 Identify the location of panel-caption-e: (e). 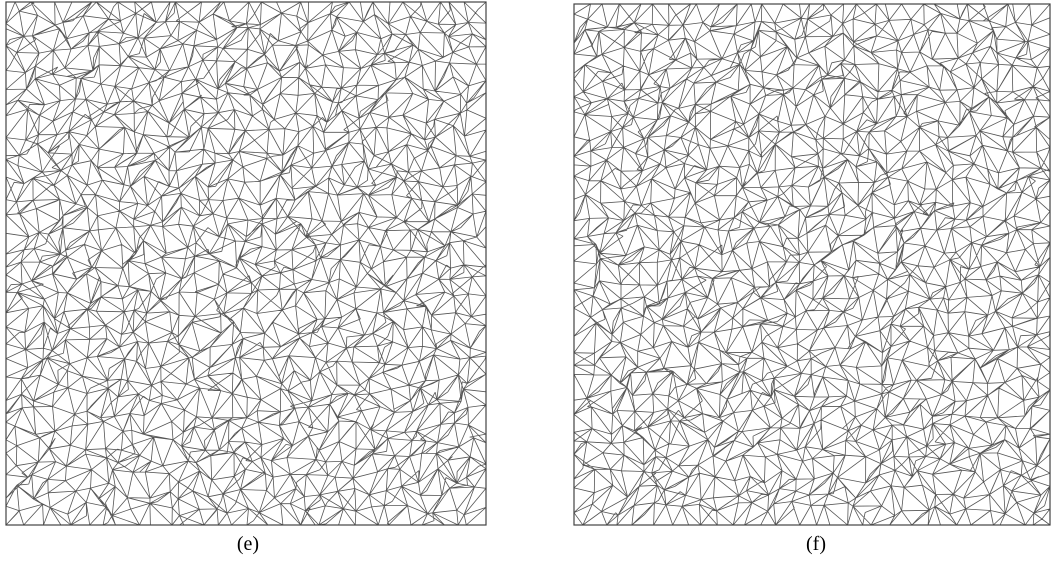
(248, 544).